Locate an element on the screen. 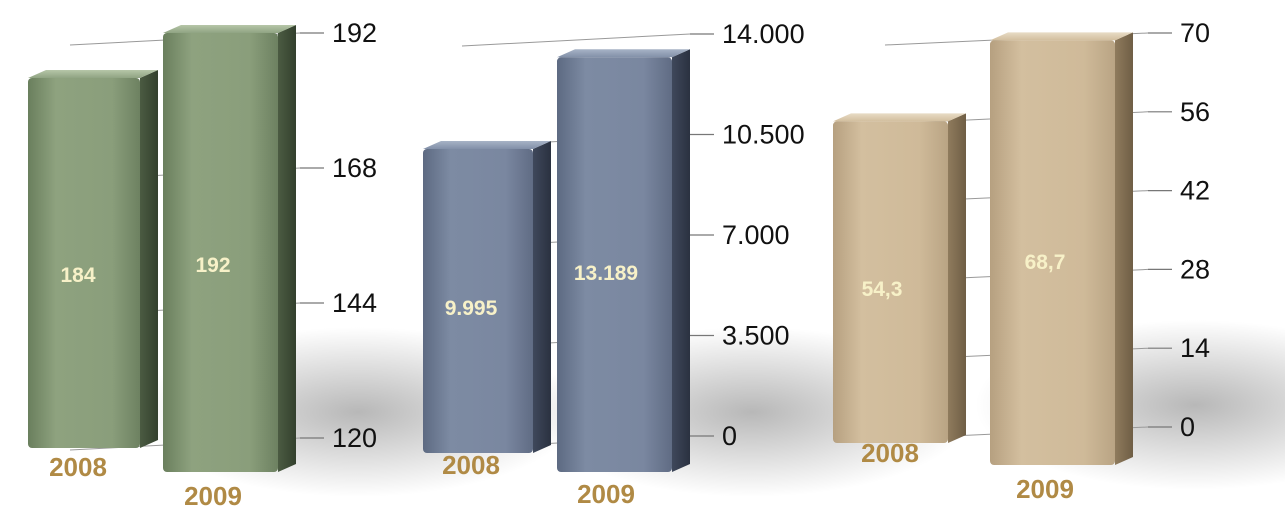 This screenshot has height=518, width=1285. bar-value-label: 184 is located at coordinates (77, 275).